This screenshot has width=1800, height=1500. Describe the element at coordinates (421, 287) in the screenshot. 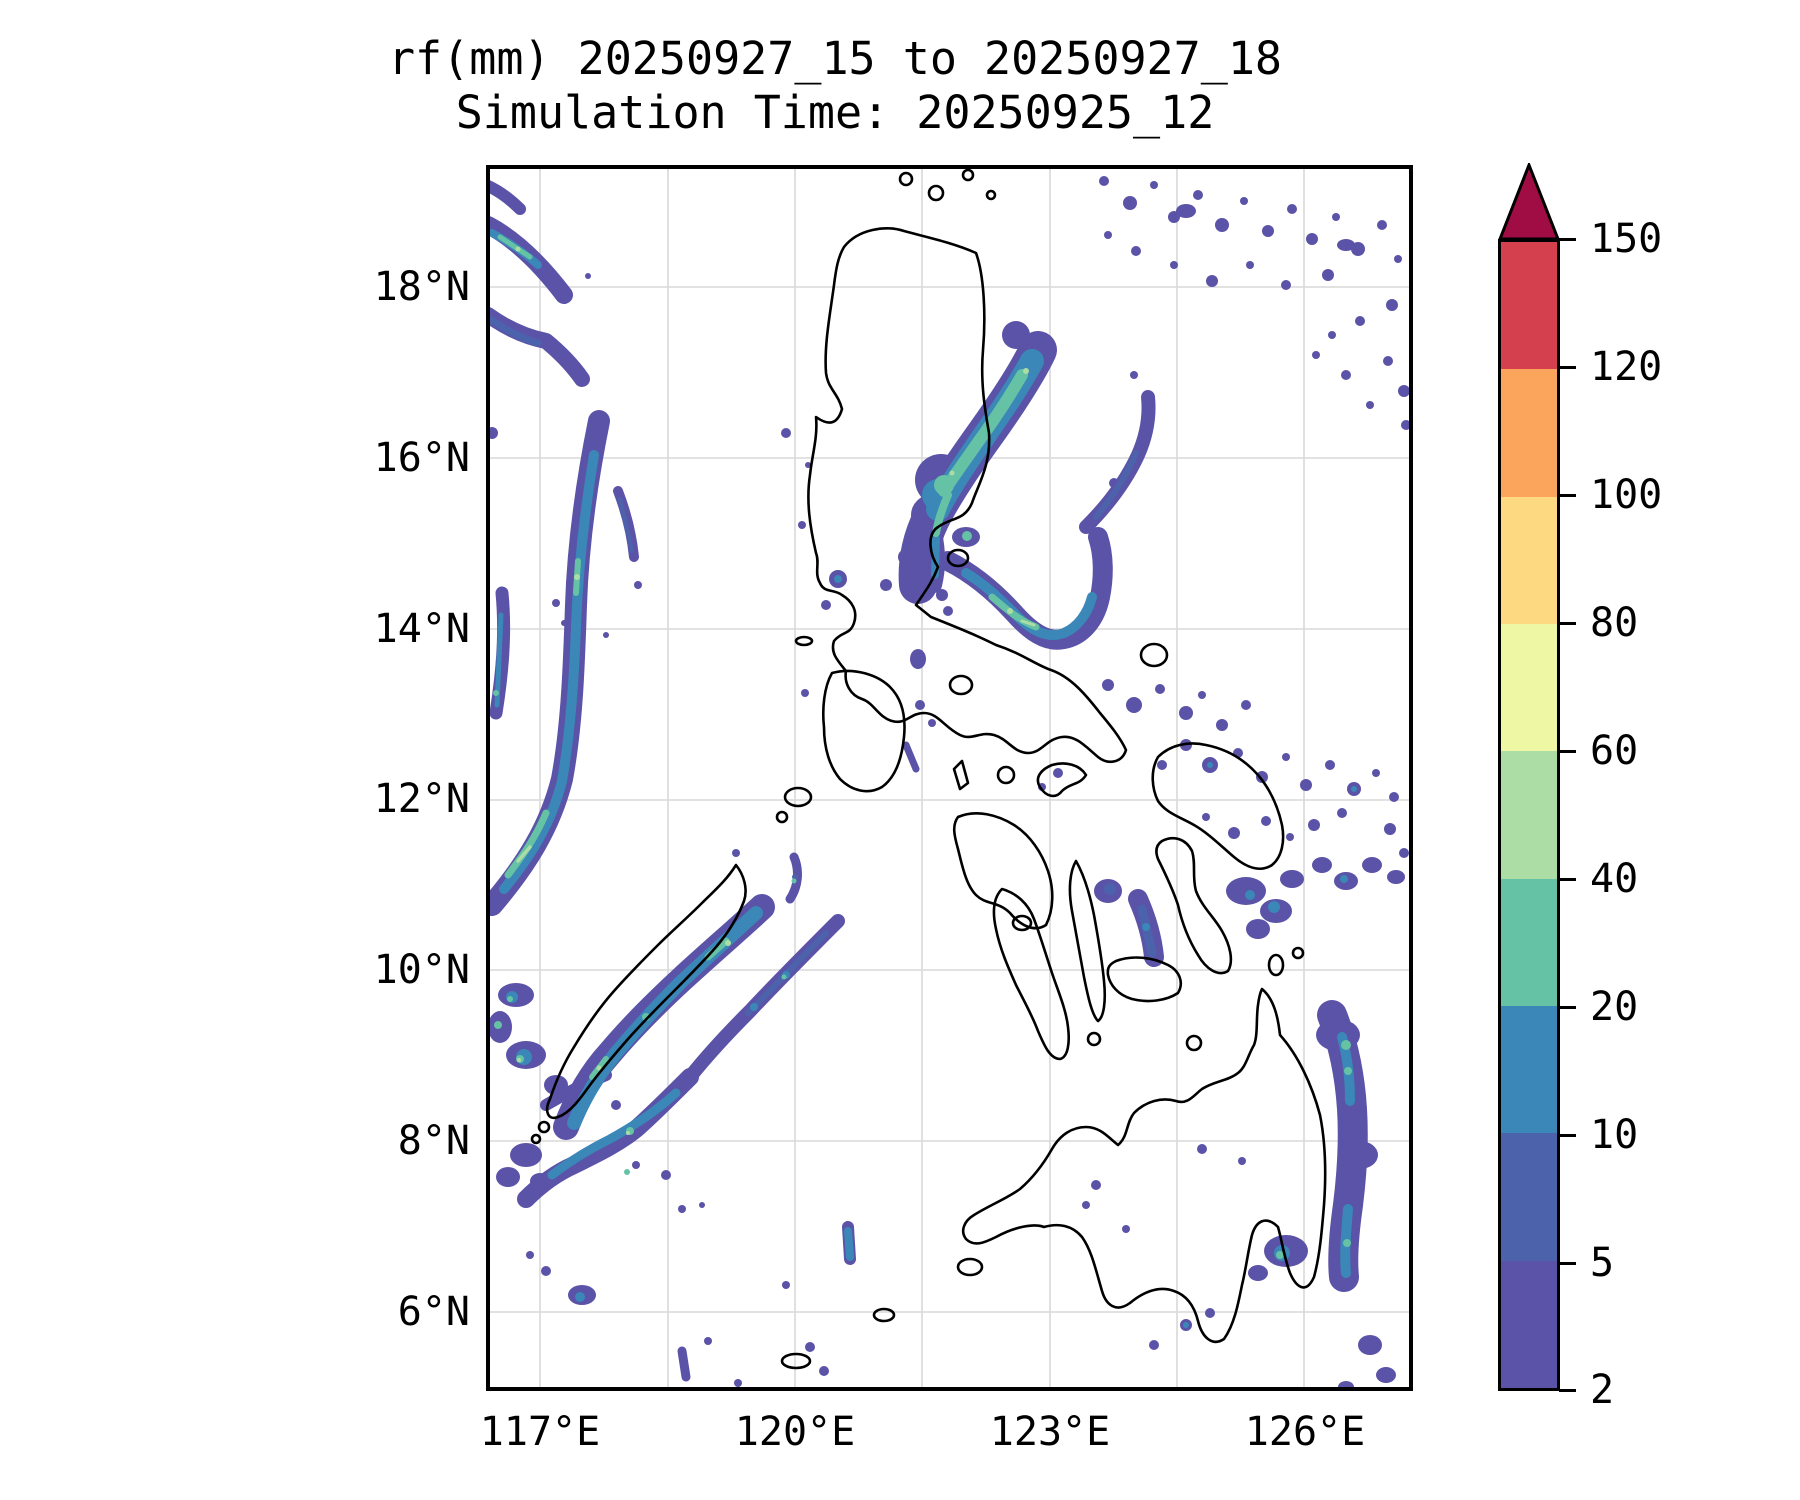

I see `ytick-18n: 18°N` at that location.